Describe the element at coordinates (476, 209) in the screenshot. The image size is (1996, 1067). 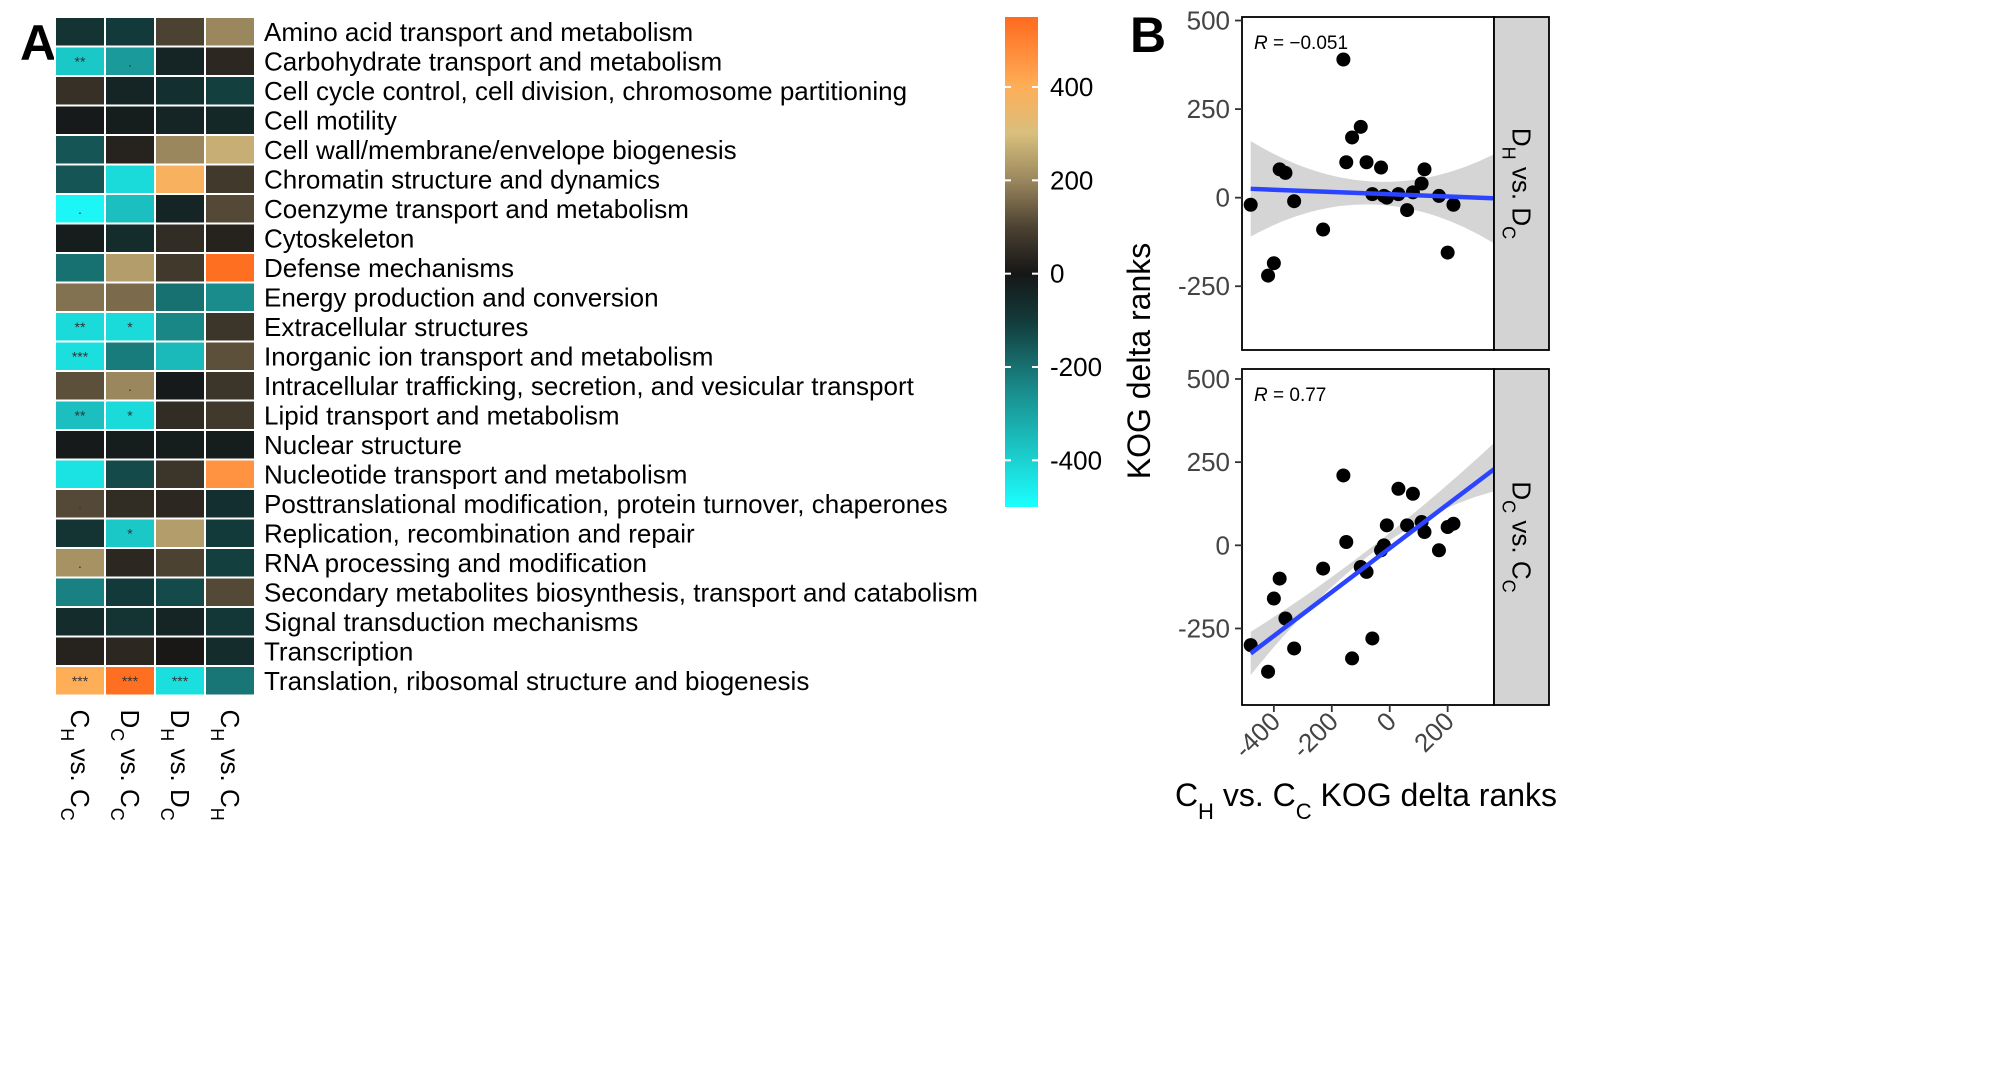
I see `row-label: Coenzyme transport and metabolism` at that location.